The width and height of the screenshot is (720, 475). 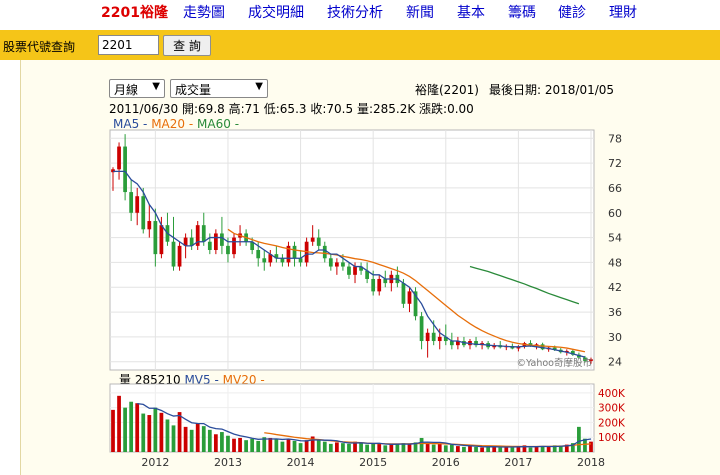 I want to click on price-tick-label: 48, so click(x=615, y=262).